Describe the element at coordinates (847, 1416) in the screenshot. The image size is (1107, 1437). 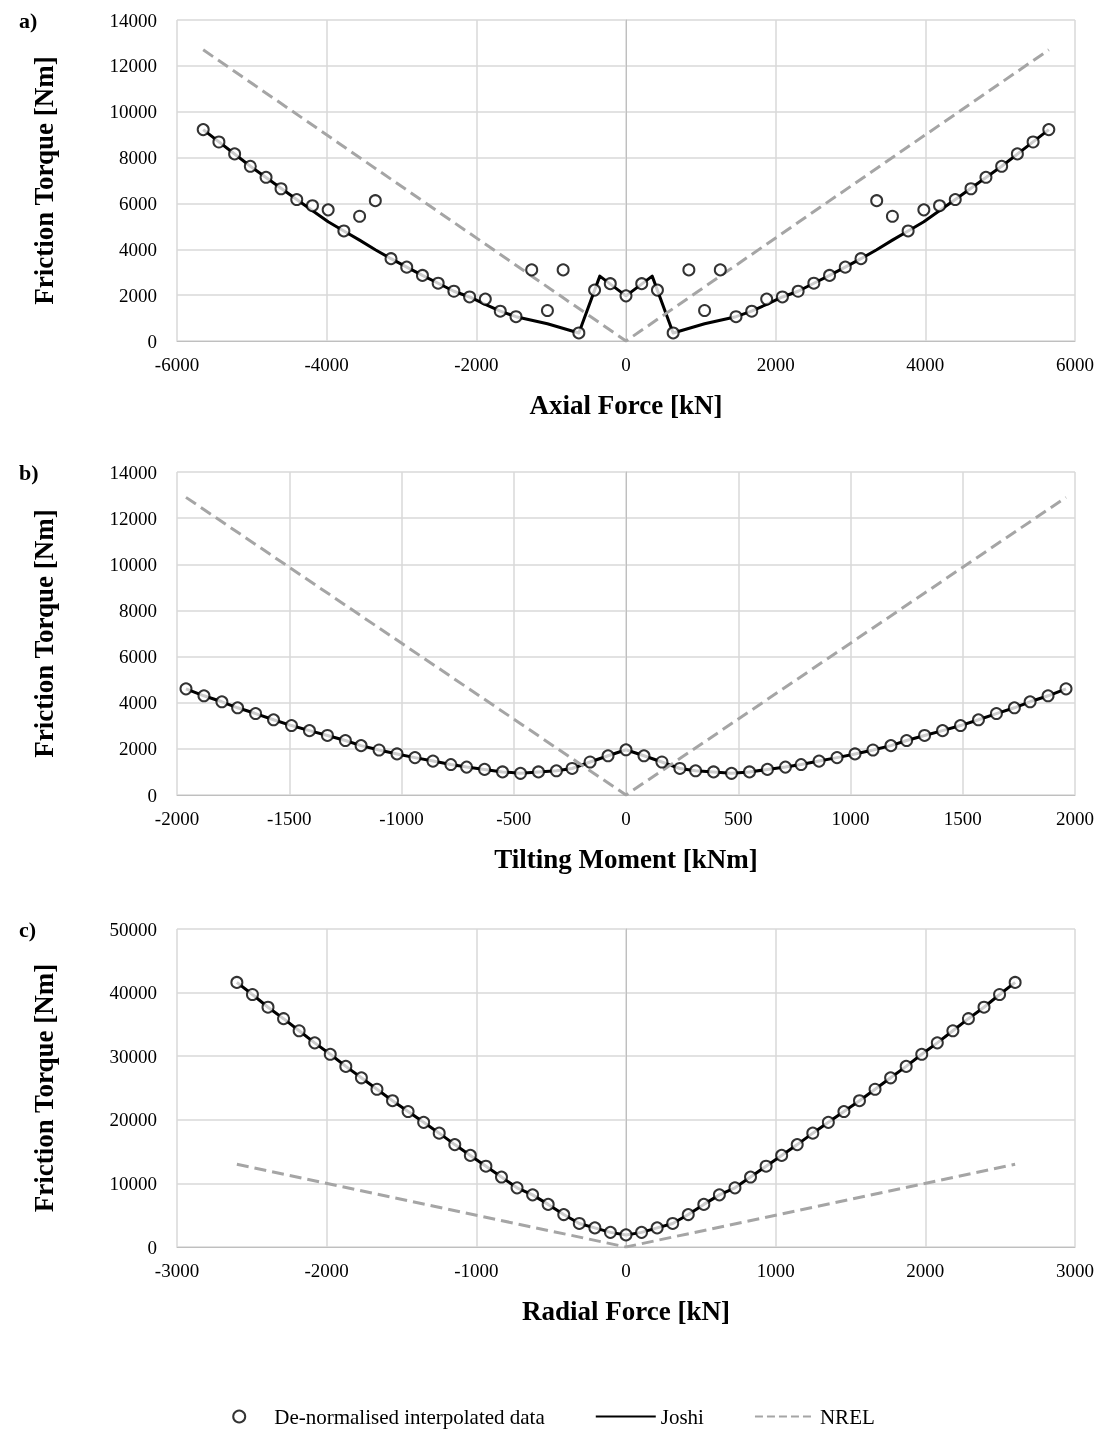
I see `legend-label: NREL` at that location.